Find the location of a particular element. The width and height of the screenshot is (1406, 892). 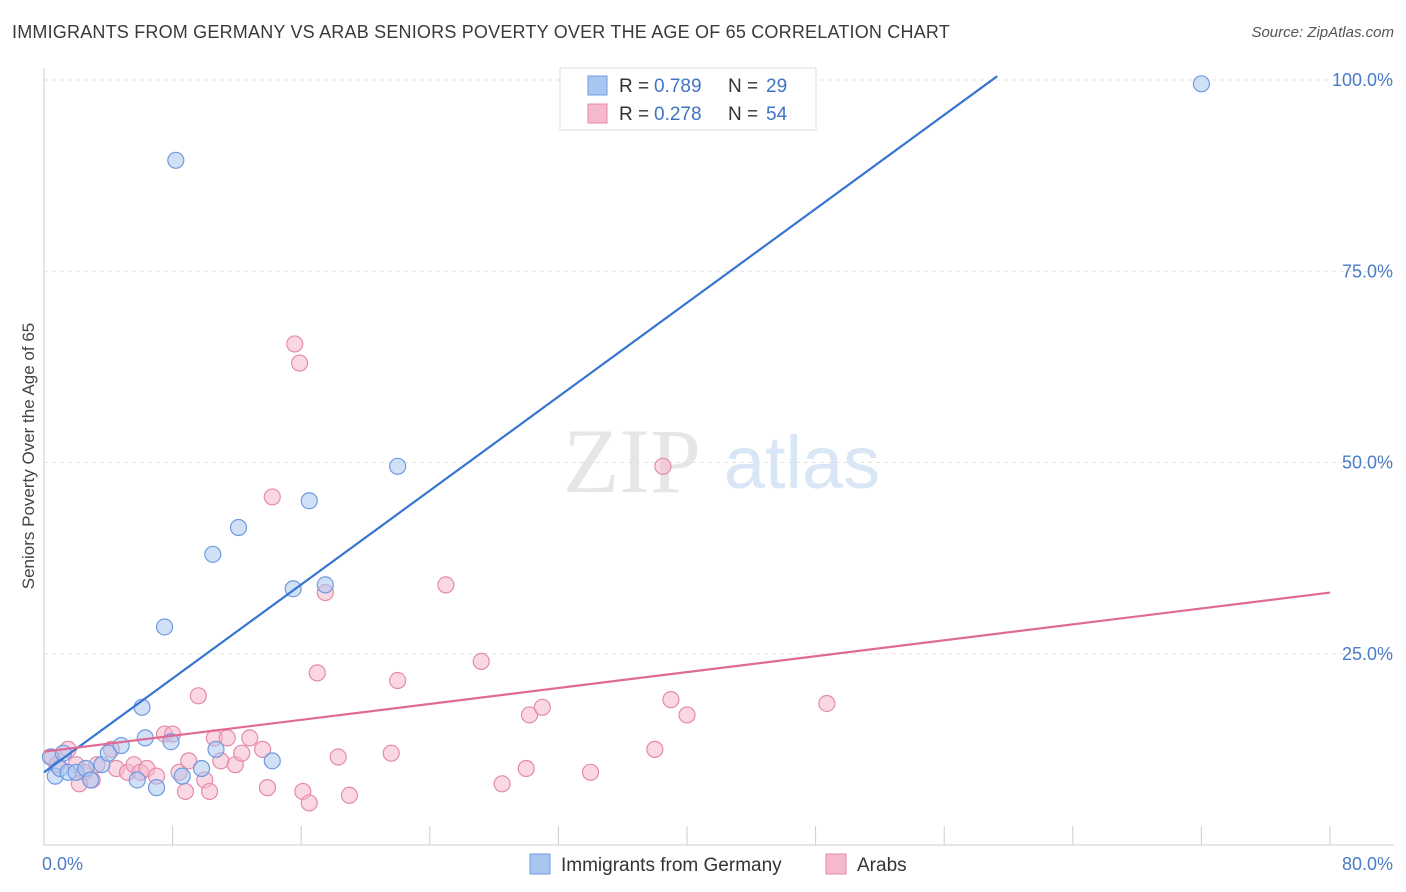

x-tick-labels: 0.0% 80.0% is located at coordinates (717, 864).